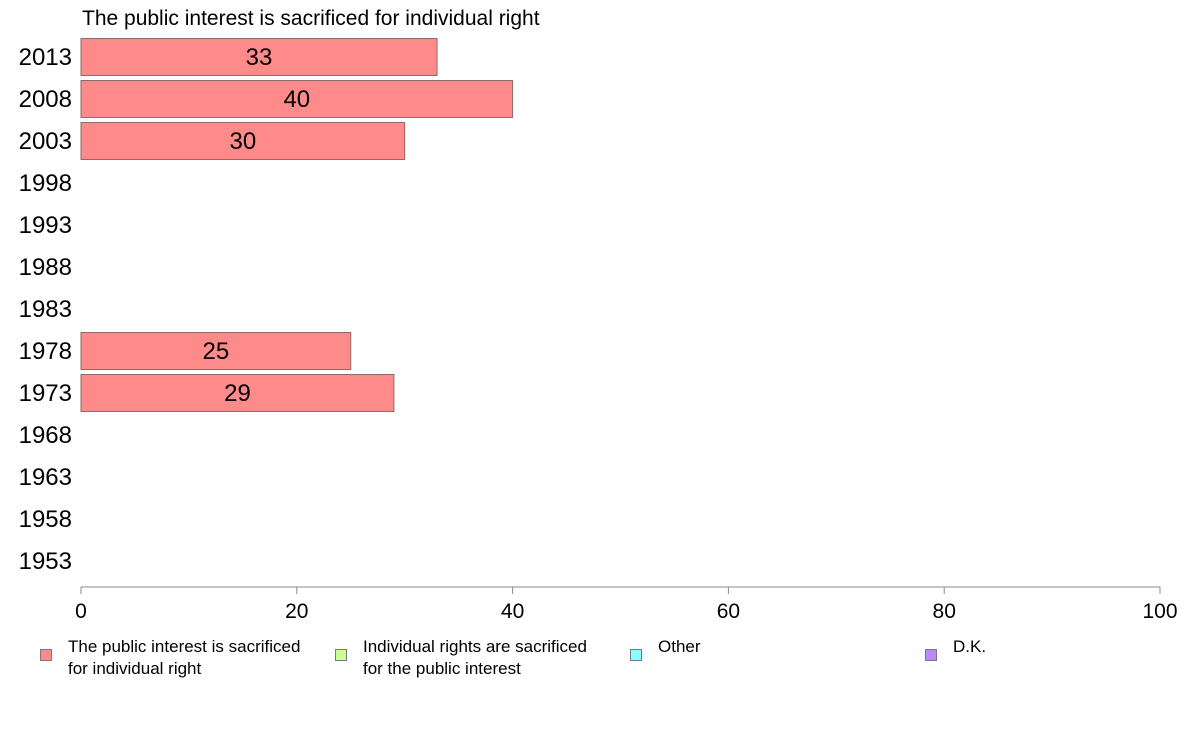  I want to click on y-tick-label: 1963, so click(45, 477).